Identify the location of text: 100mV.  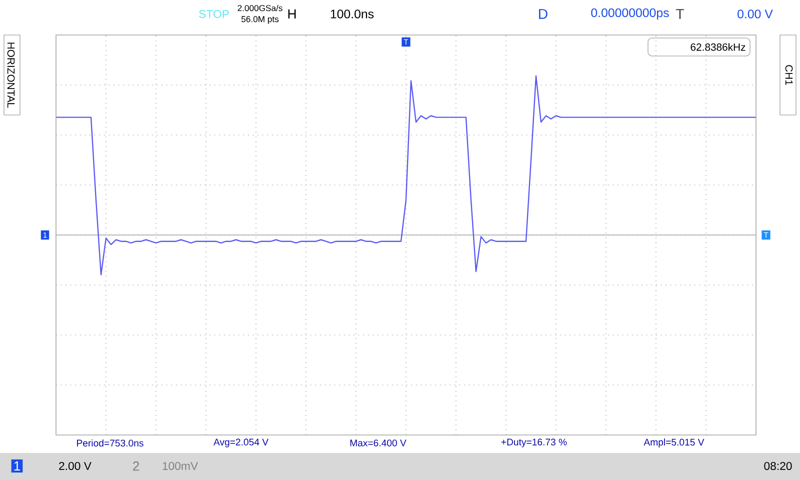
(180, 466).